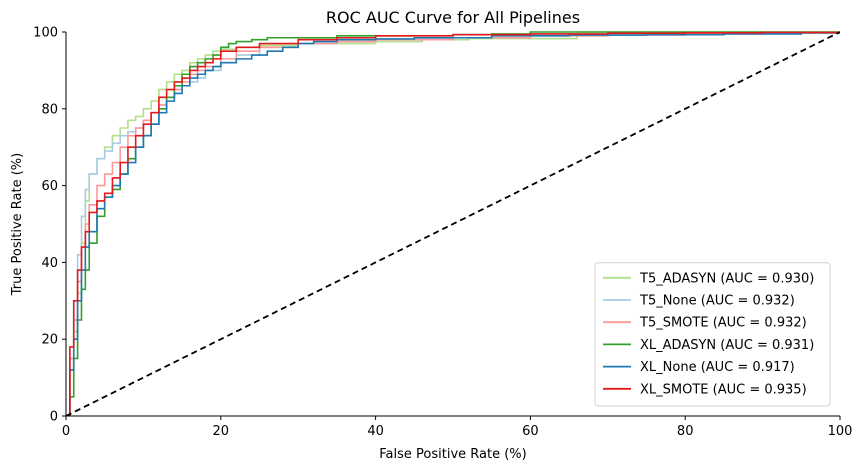  I want to click on y-axis-label: True Positive Rate (%), so click(17, 224).